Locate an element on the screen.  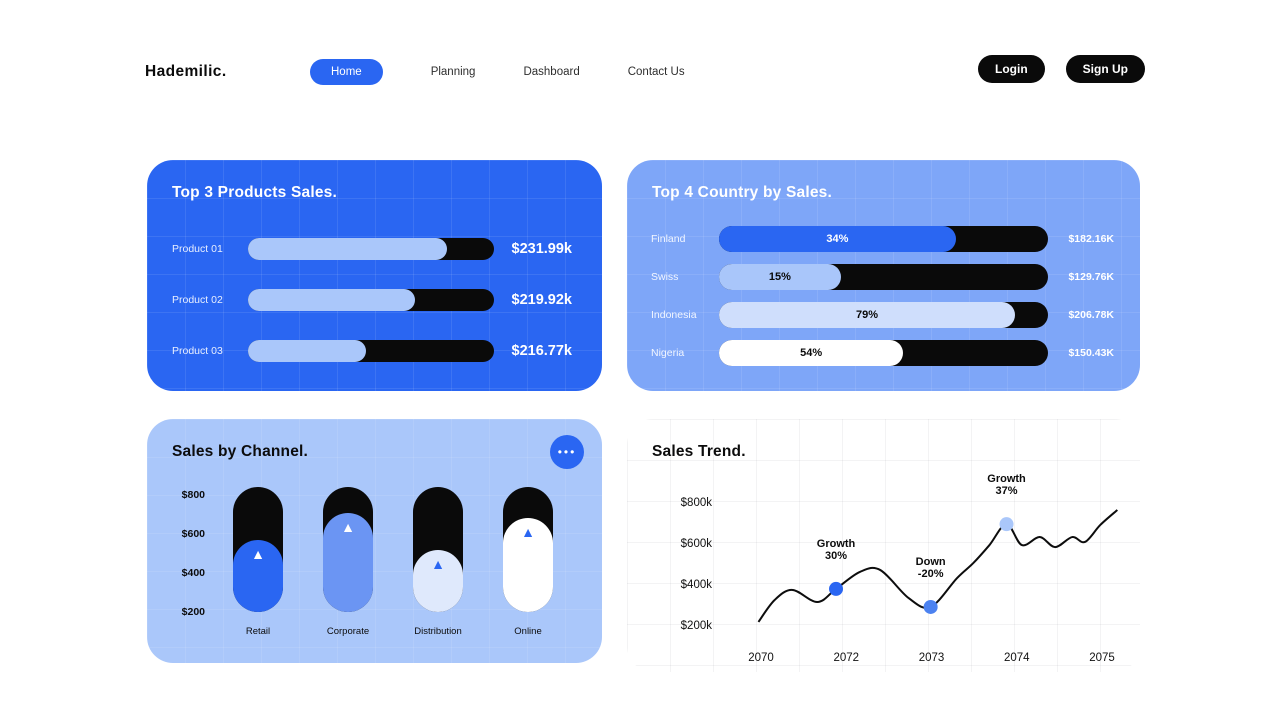
country-bar-fill: 79% is located at coordinates (867, 315).